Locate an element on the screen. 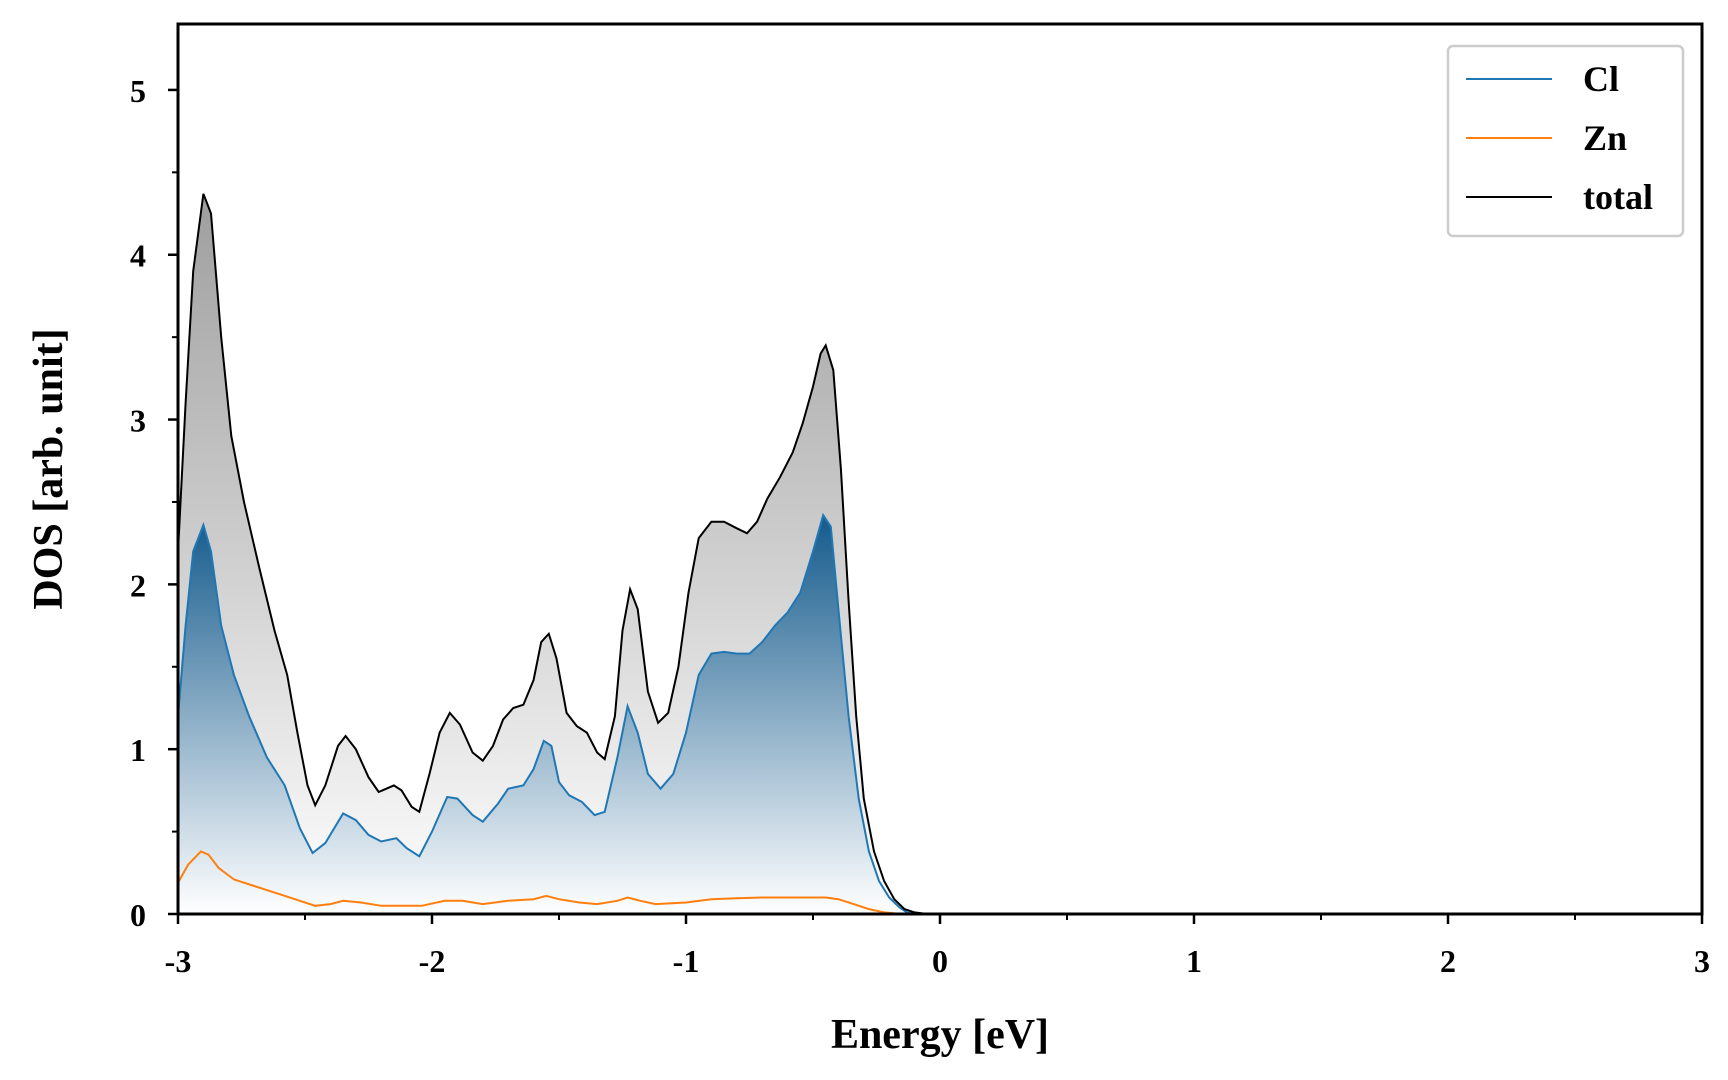 This screenshot has height=1080, width=1728. x-tick-label: -2 is located at coordinates (432, 961).